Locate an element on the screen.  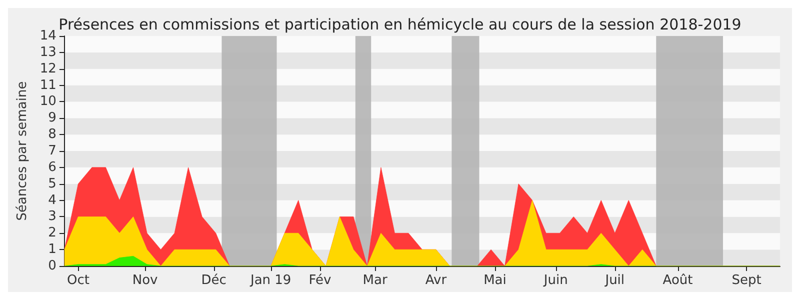
y-tick-label: 7 is located at coordinates (52, 151).